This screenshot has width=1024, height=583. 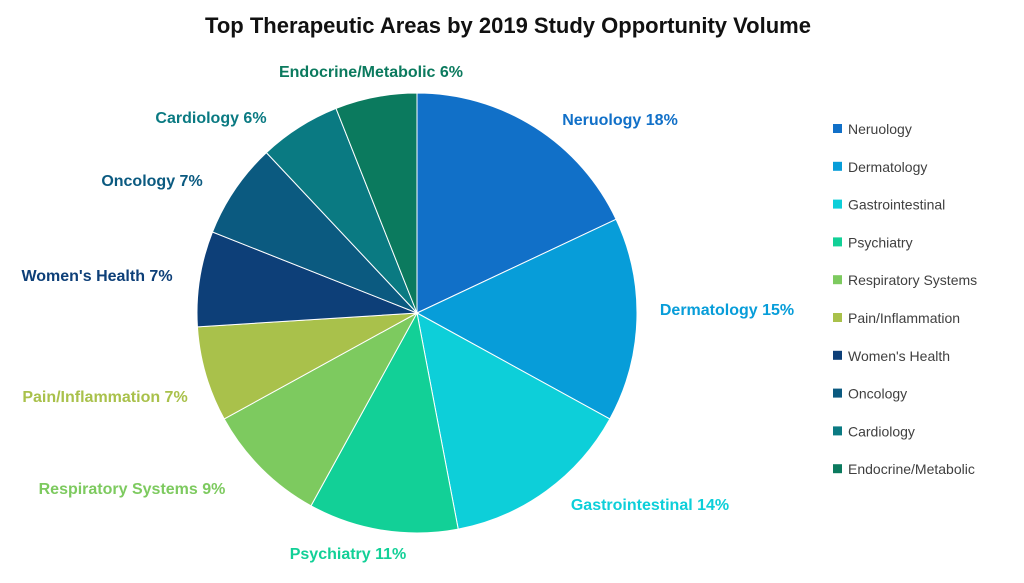 What do you see at coordinates (727, 310) in the screenshot?
I see `data-label: Dermatology 15%` at bounding box center [727, 310].